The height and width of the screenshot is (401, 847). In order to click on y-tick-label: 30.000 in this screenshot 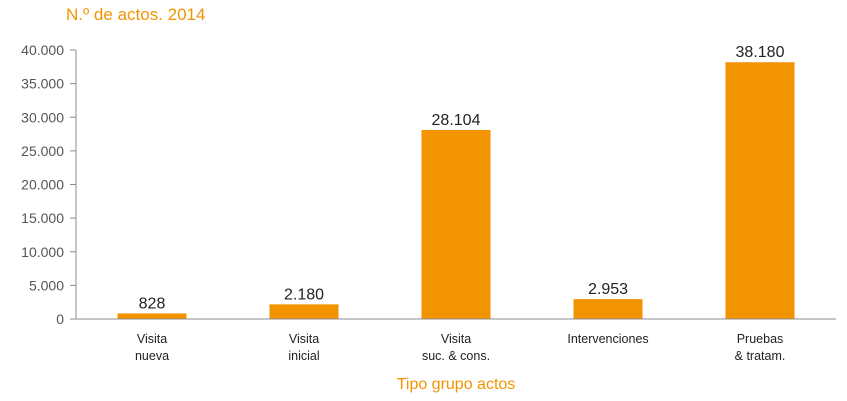, I will do `click(42, 117)`.